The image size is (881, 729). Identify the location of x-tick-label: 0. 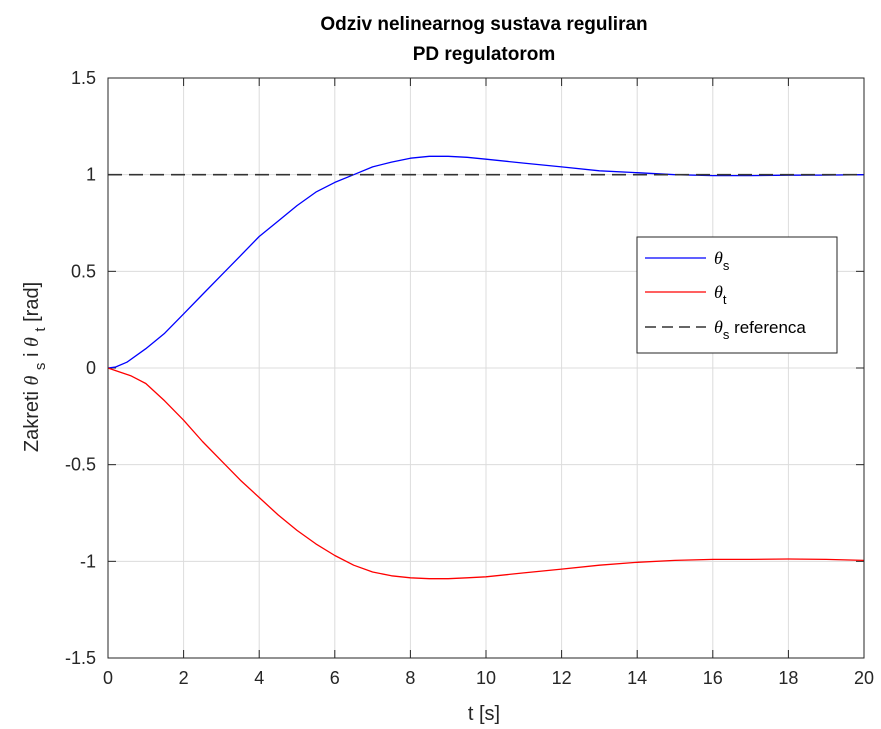
(108, 678).